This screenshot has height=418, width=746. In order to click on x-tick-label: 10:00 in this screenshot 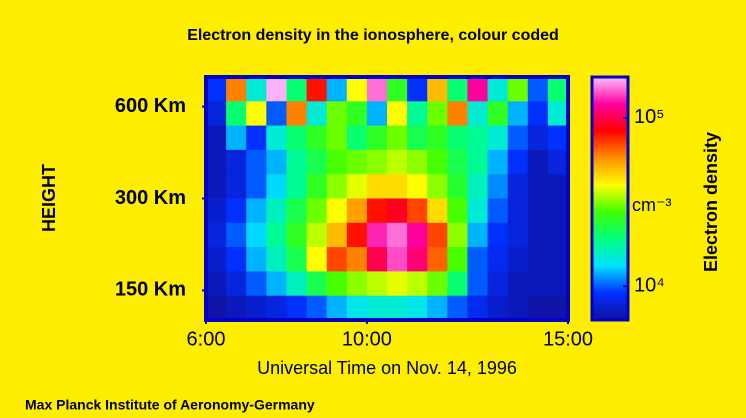, I will do `click(367, 339)`.